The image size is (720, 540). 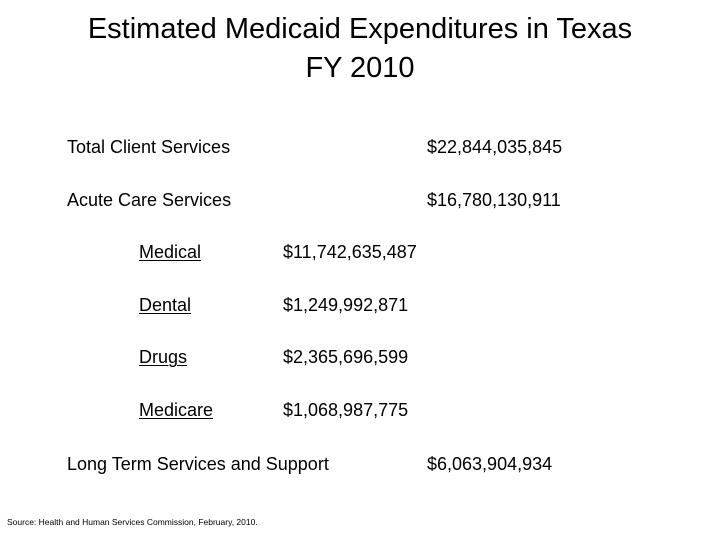 What do you see at coordinates (360, 68) in the screenshot?
I see `title-line-2: FY 2010` at bounding box center [360, 68].